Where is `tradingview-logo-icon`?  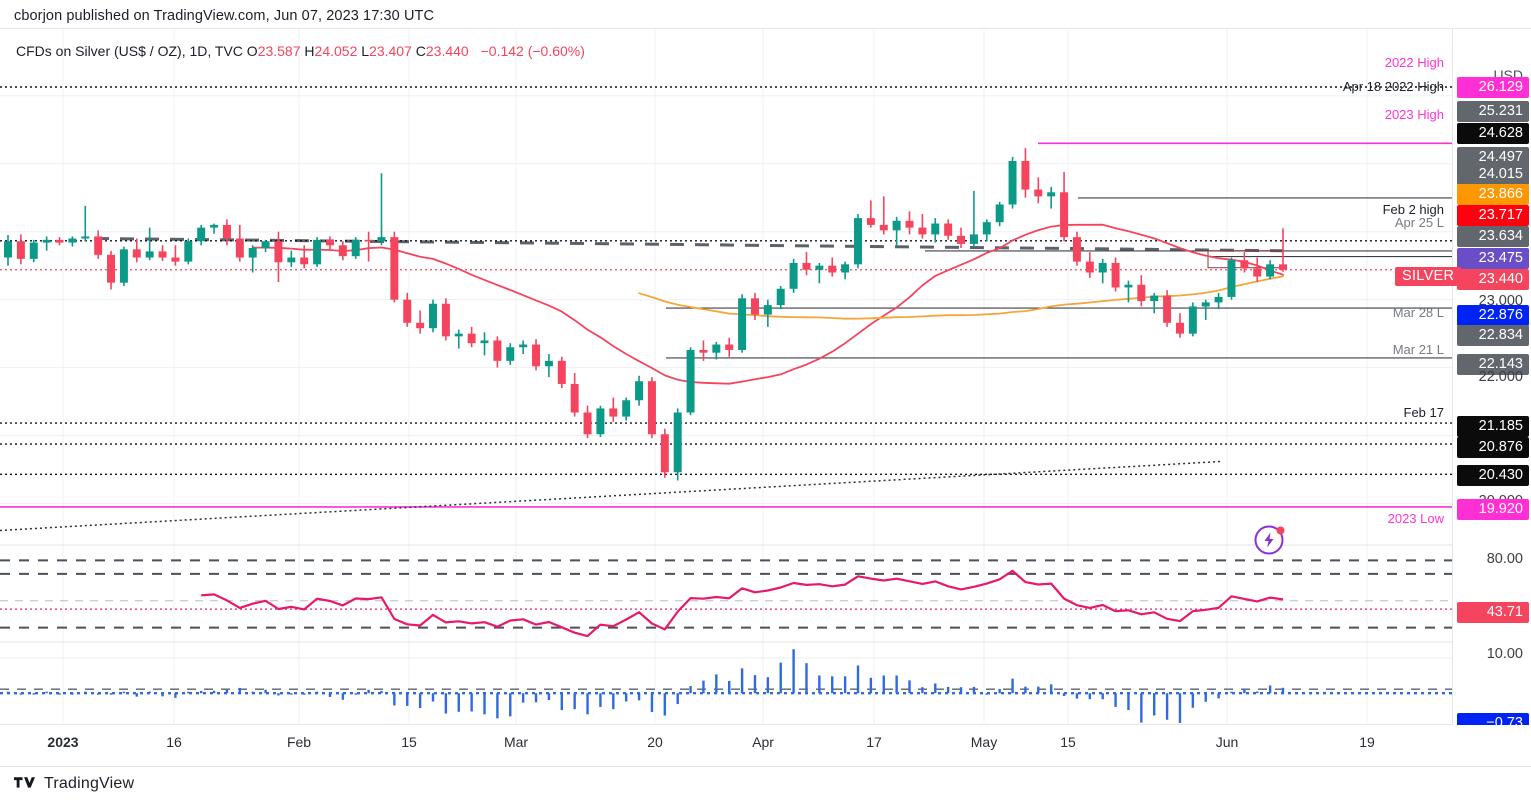
tradingview-logo-icon is located at coordinates (25, 782).